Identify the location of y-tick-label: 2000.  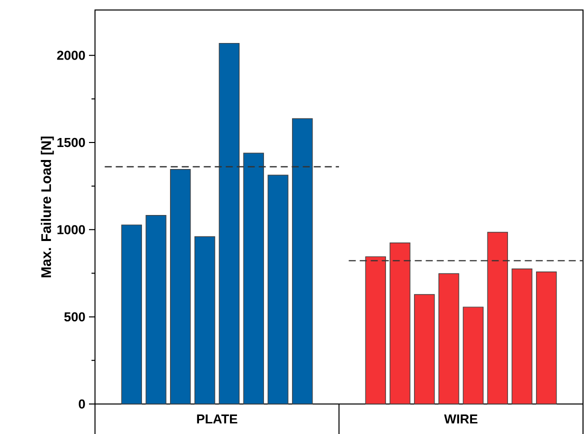
(71, 55).